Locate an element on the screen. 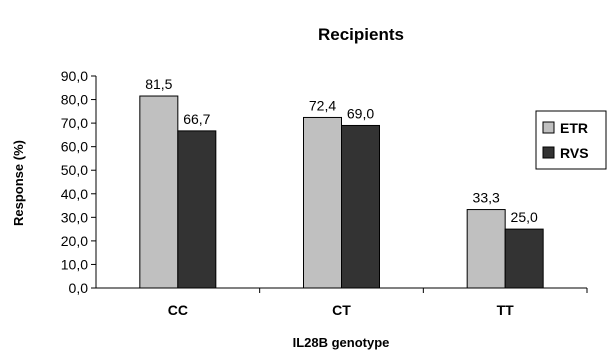 This screenshot has width=615, height=358. bar-rvs-tt is located at coordinates (524, 258).